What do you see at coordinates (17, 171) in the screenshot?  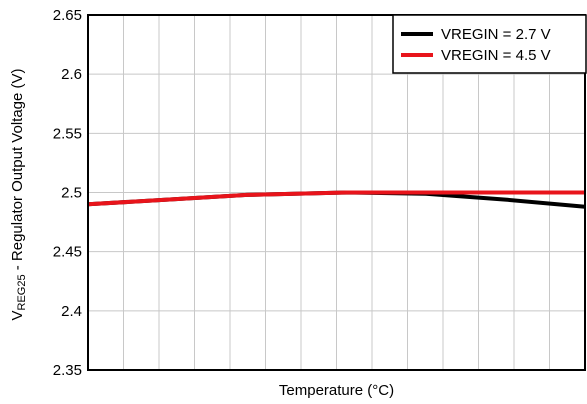 I see `y-axis-title-rest: - Regulator Output Voltage (V)` at bounding box center [17, 171].